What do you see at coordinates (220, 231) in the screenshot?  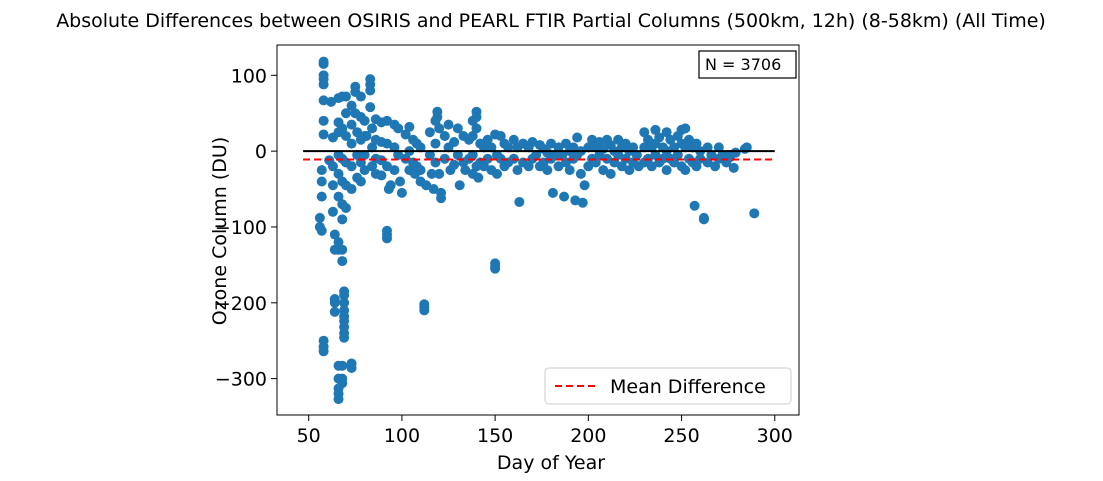 I see `y-axis-label: Ozone Column (DU)` at bounding box center [220, 231].